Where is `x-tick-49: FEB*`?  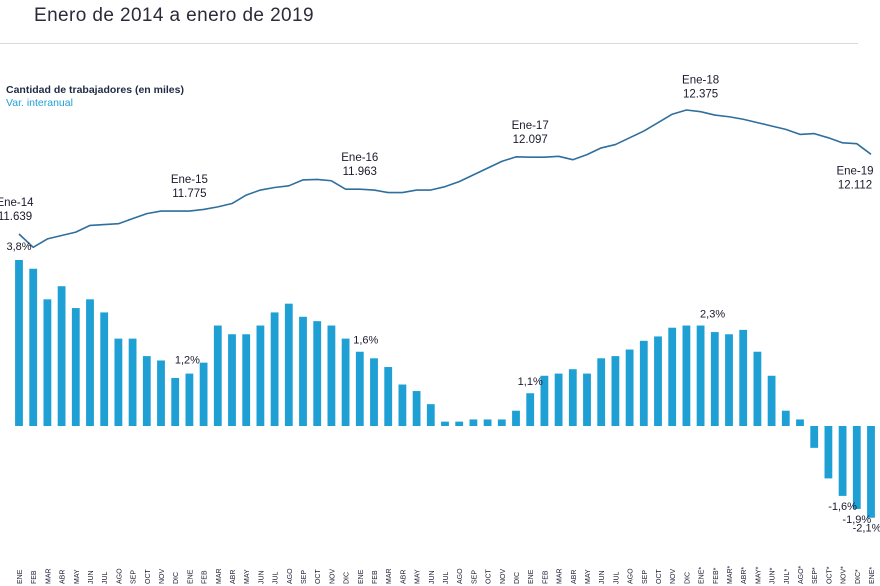 x-tick-49: FEB* is located at coordinates (716, 575).